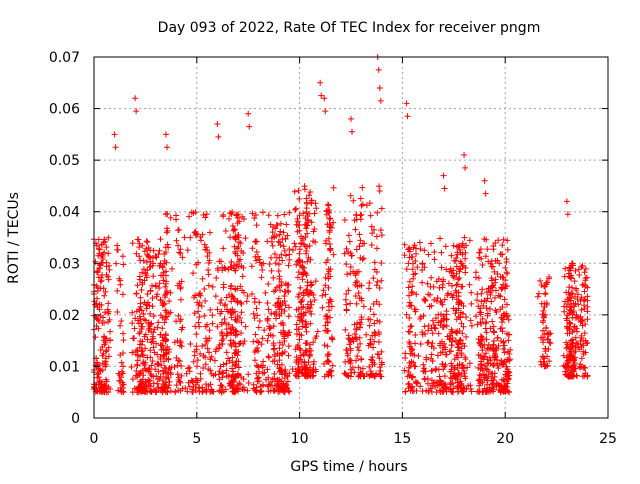 The width and height of the screenshot is (640, 484). Describe the element at coordinates (94, 439) in the screenshot. I see `x-tick-label: 0` at that location.